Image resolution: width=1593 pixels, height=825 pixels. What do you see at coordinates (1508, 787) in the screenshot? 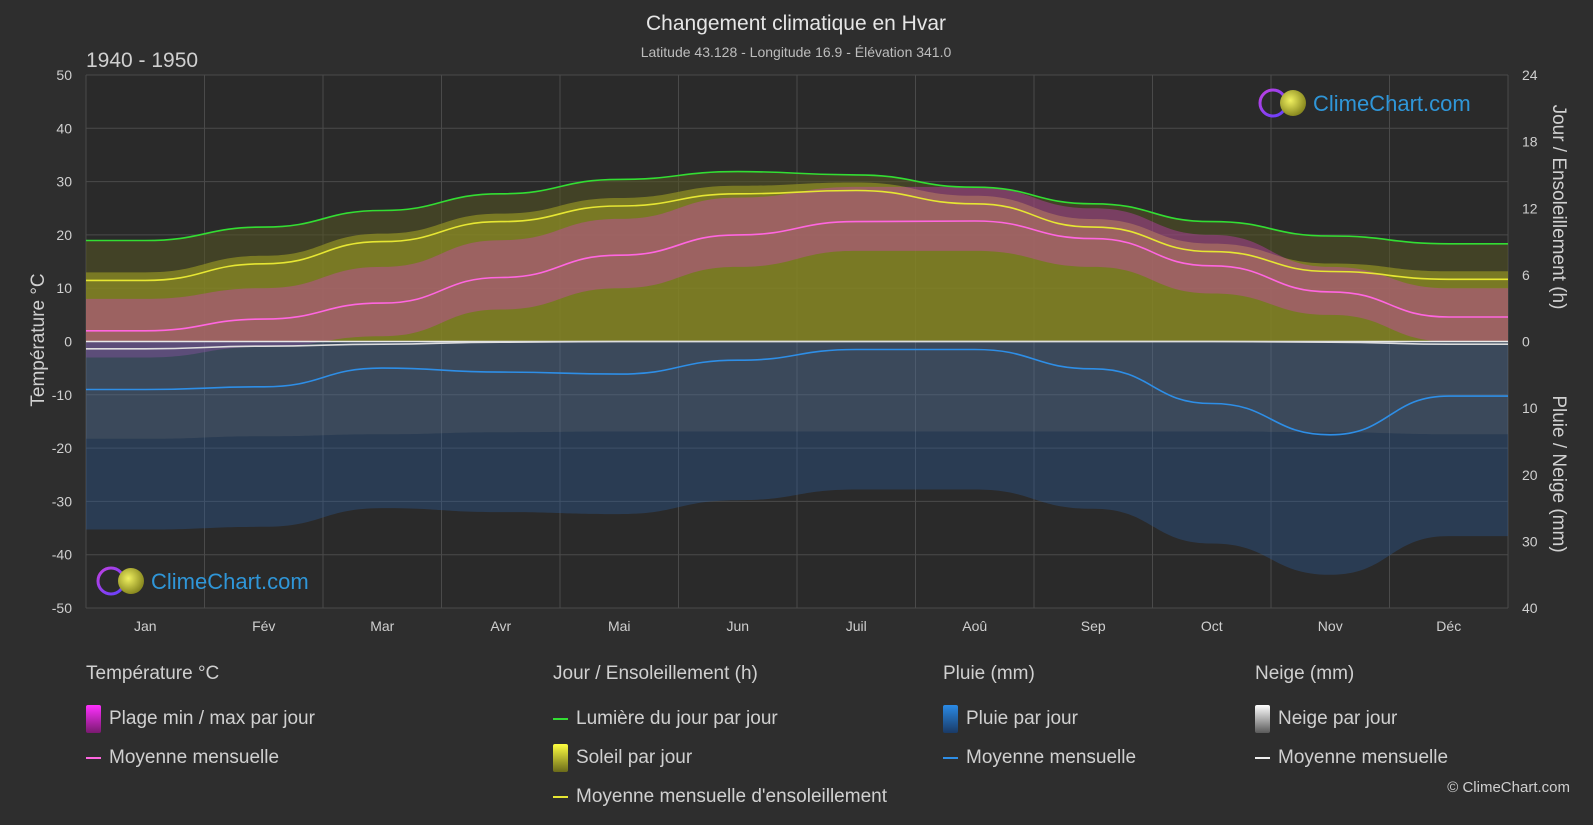
I see `copyright-text: © ClimeChart.com` at bounding box center [1508, 787].